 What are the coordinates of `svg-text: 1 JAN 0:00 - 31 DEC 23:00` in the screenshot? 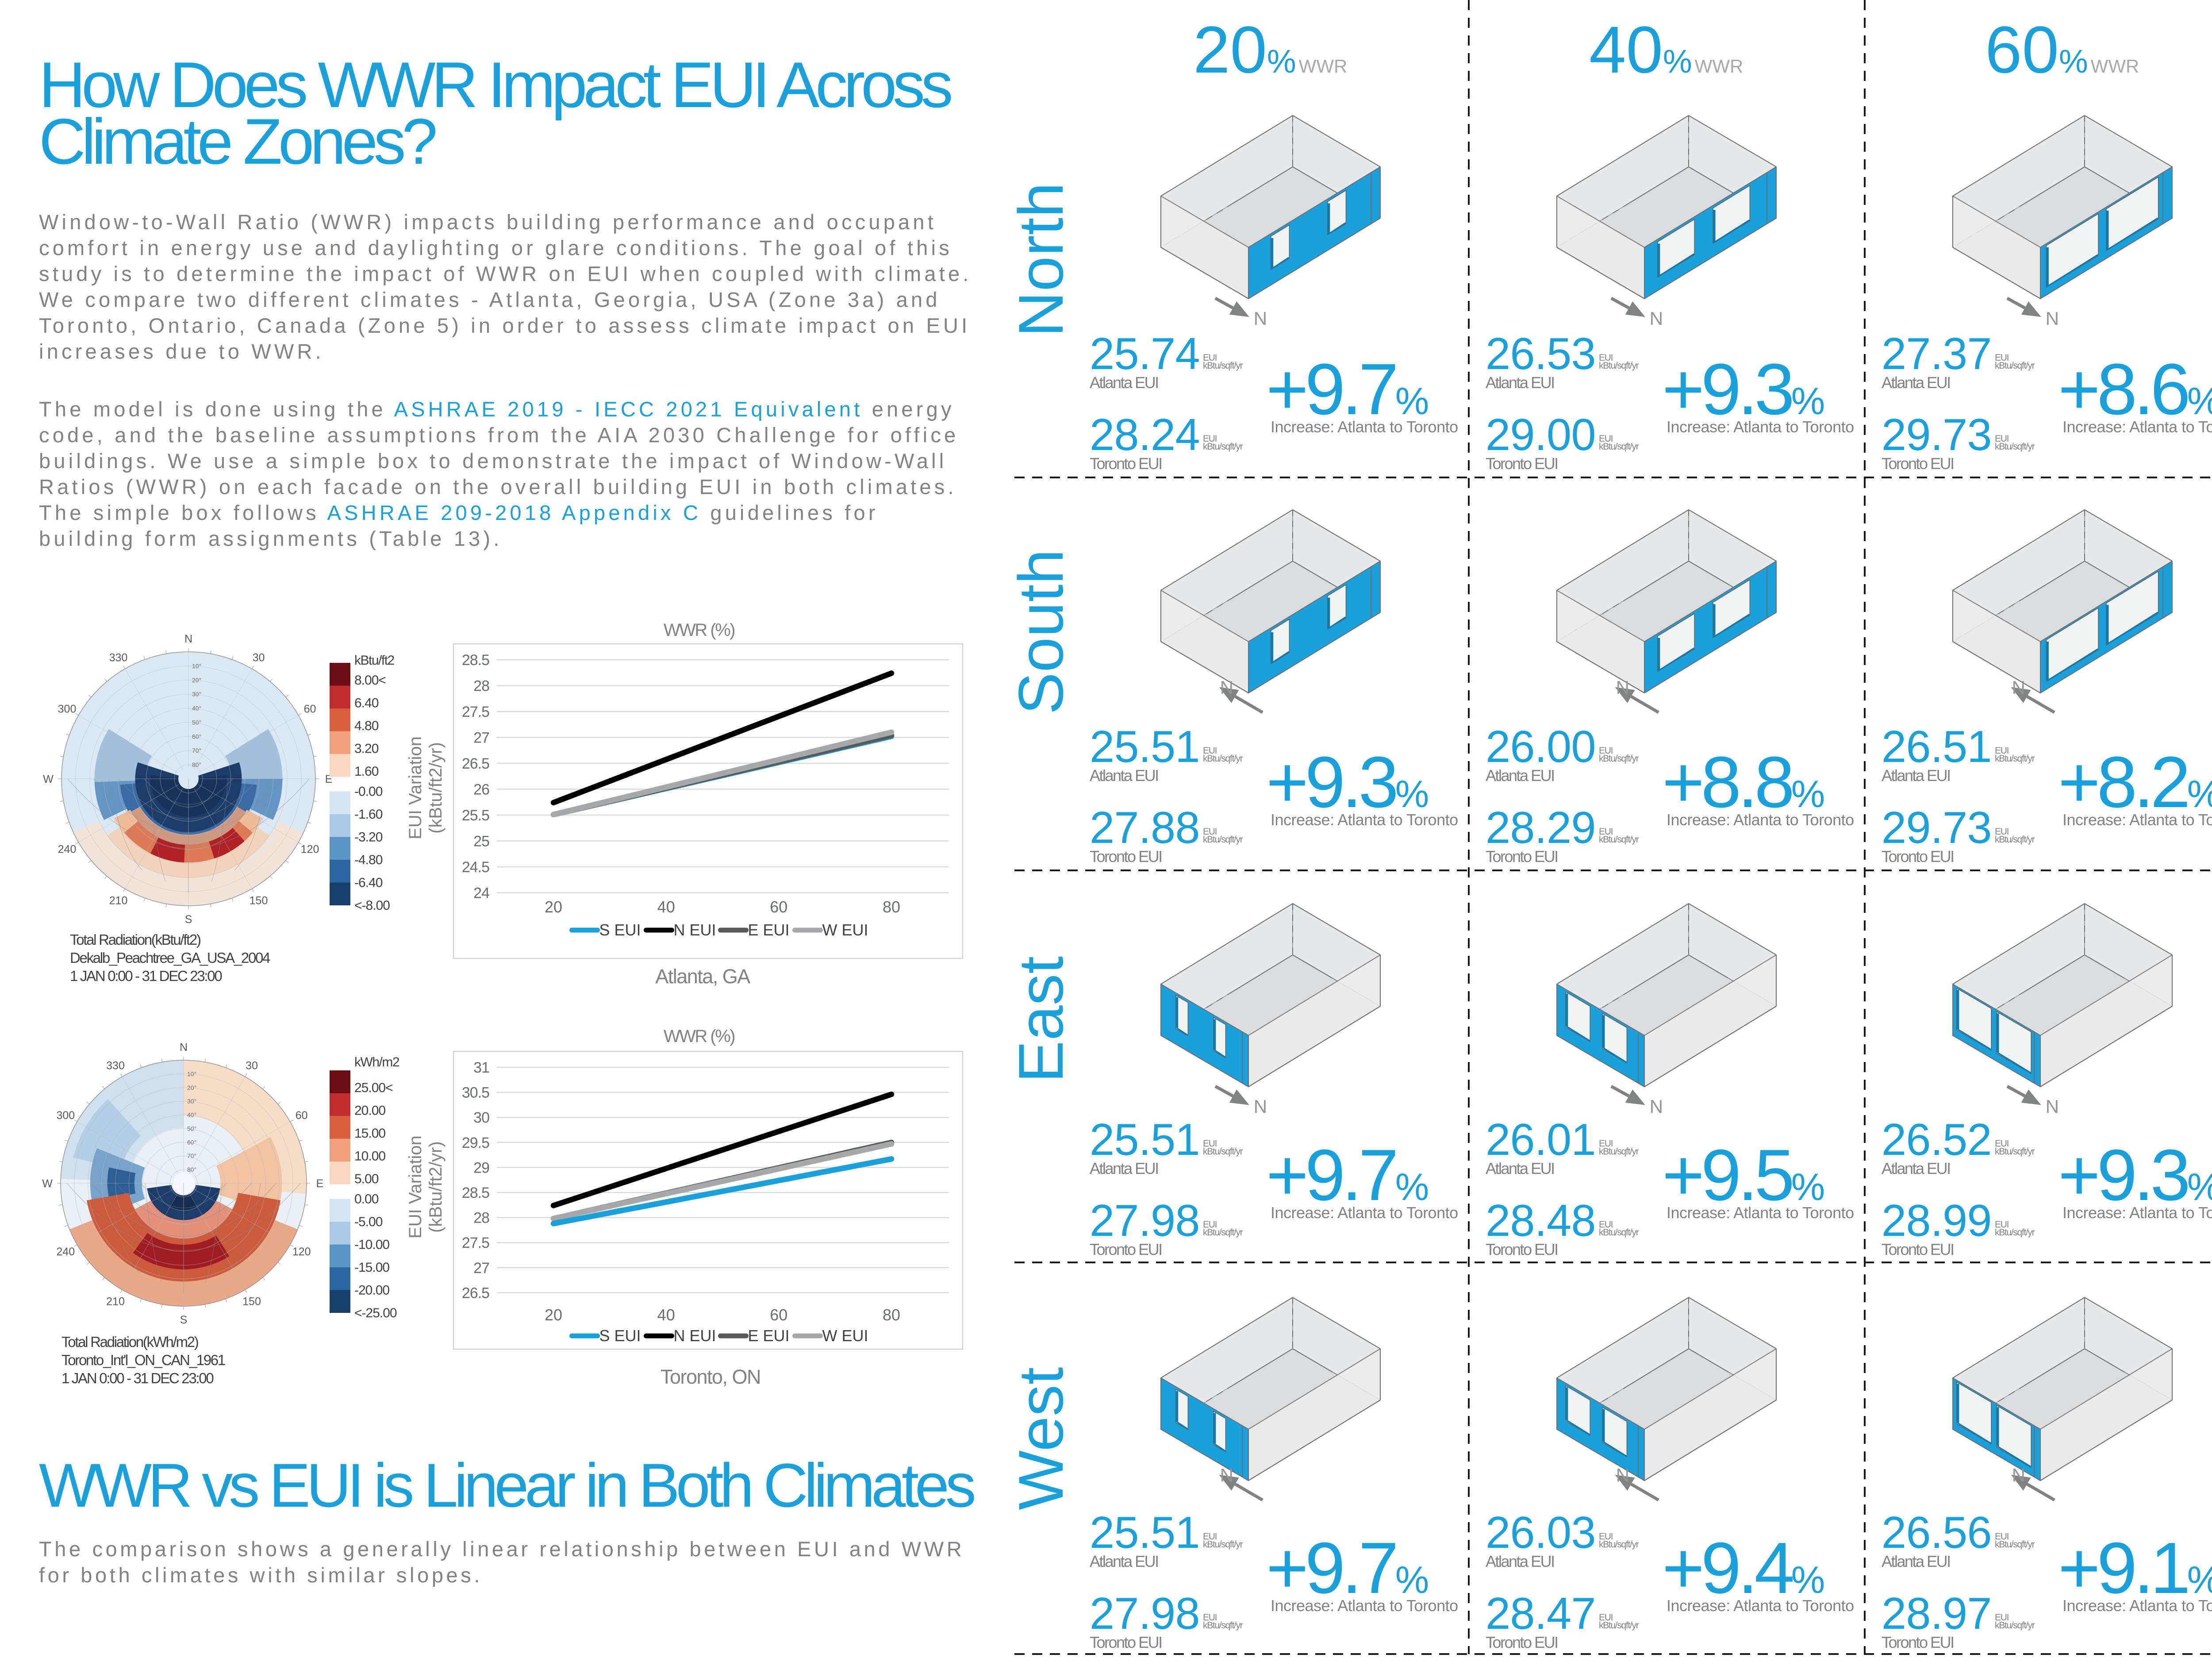 It's located at (137, 1378).